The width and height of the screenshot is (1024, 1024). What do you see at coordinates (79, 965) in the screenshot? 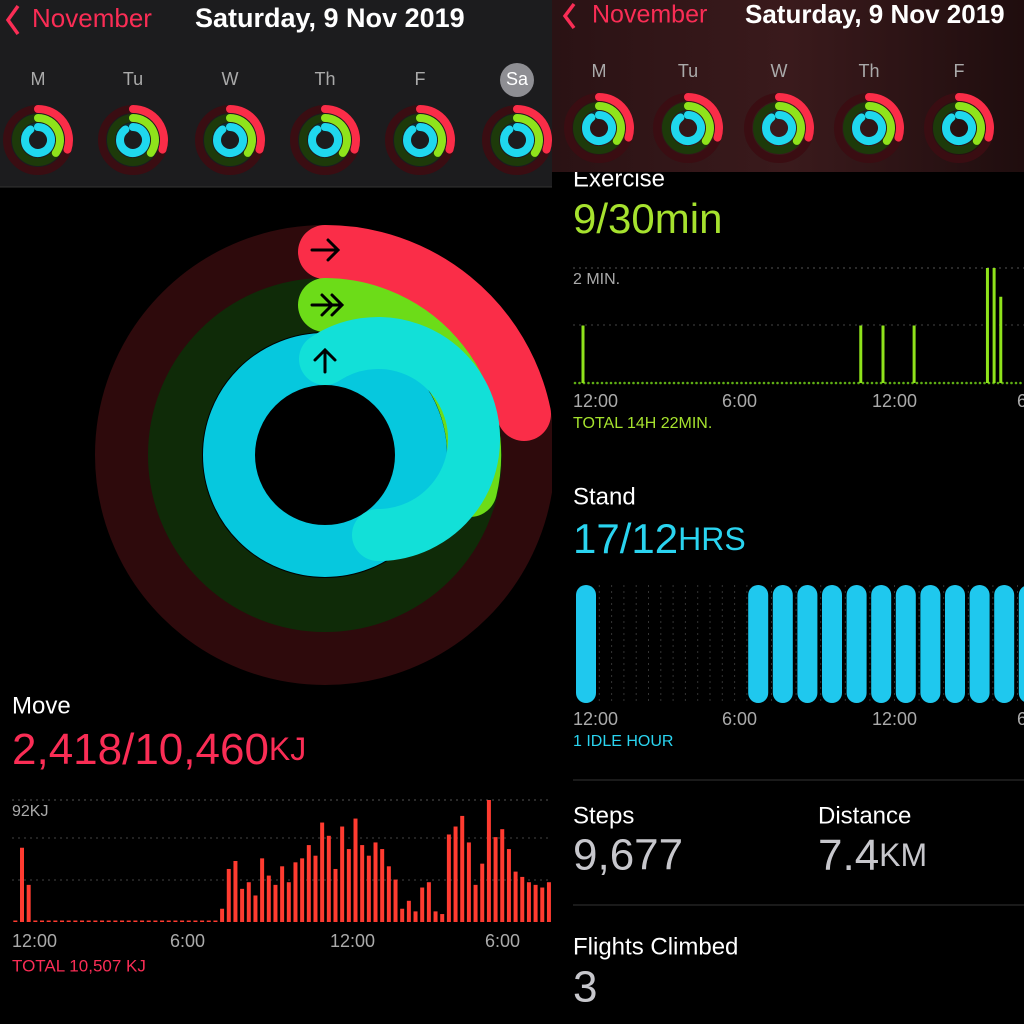
I see `move-total: TOTAL 10,507 KJ` at bounding box center [79, 965].